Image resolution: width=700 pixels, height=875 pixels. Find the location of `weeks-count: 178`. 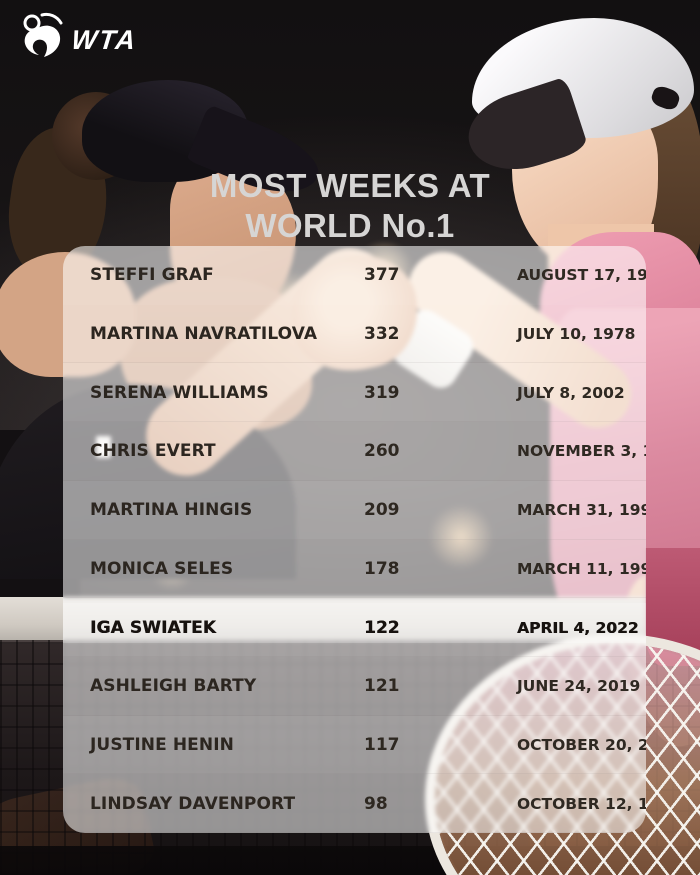

weeks-count: 178 is located at coordinates (382, 568).